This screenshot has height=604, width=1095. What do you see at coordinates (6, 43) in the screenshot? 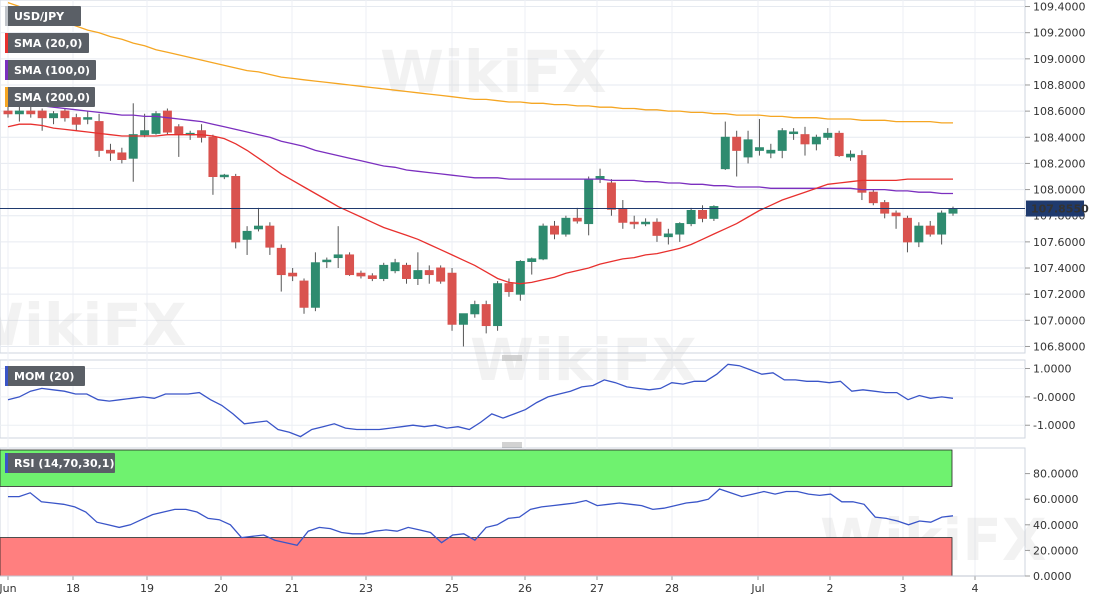
I see `sma20-tag-accent` at bounding box center [6, 43].